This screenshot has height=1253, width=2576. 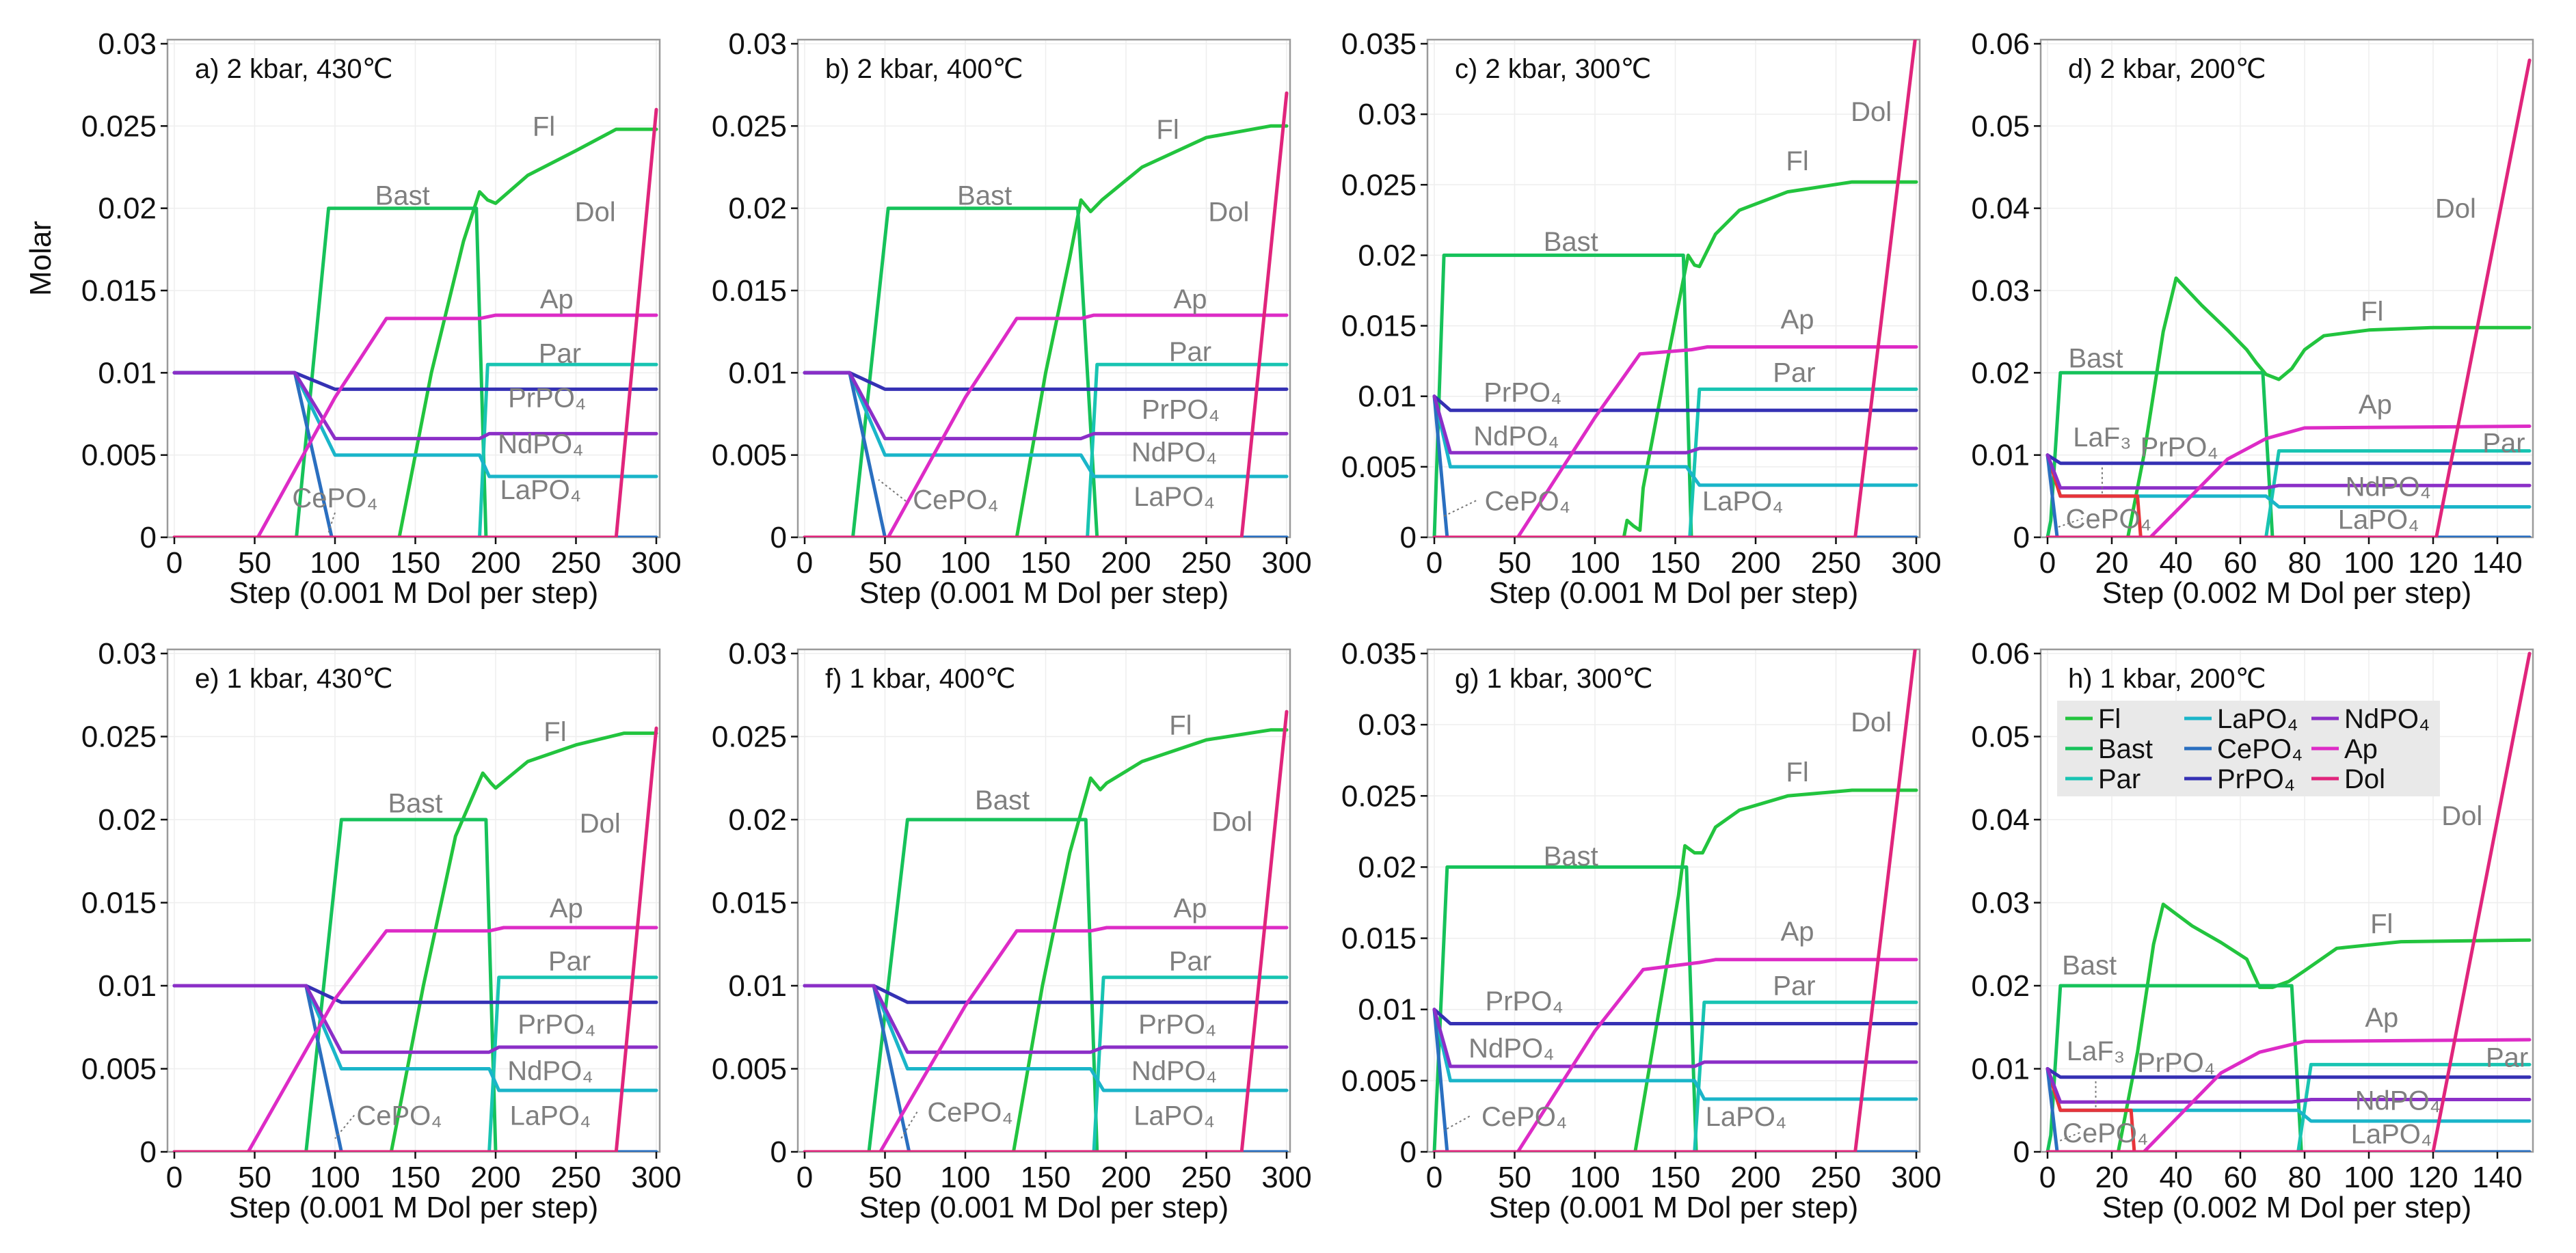 I want to click on x-tick-label: 250, so click(x=1836, y=1177).